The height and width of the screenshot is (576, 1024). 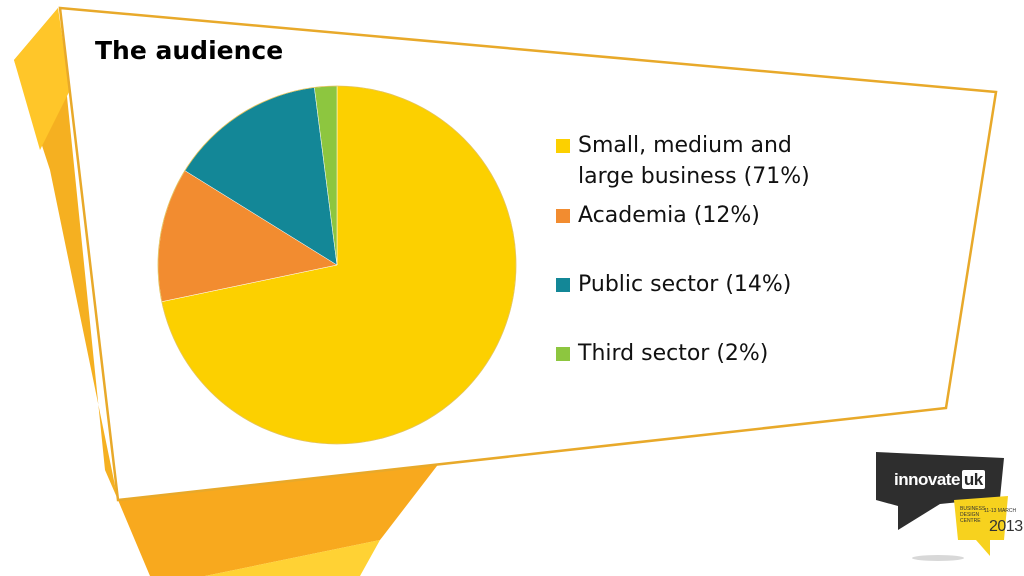 What do you see at coordinates (563, 216) in the screenshot?
I see `legend-swatch-academia` at bounding box center [563, 216].